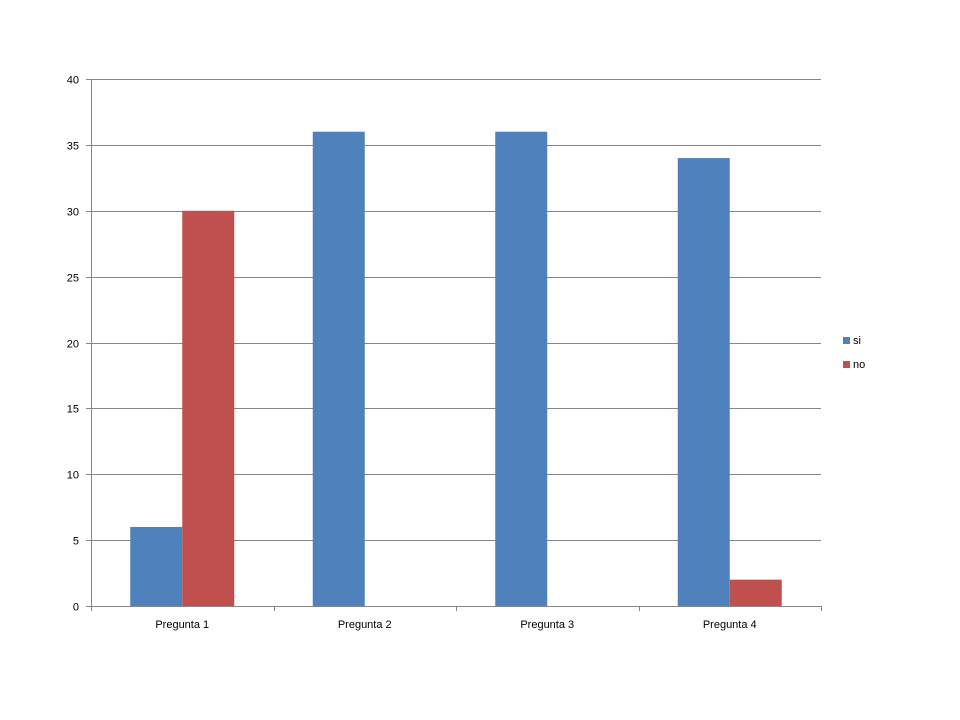  I want to click on y-tick-label: 25, so click(73, 279).